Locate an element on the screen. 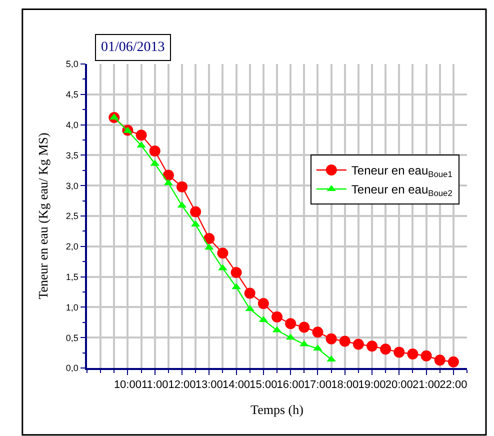 This screenshot has width=494, height=436. x-tick-label: 18:00 is located at coordinates (345, 384).